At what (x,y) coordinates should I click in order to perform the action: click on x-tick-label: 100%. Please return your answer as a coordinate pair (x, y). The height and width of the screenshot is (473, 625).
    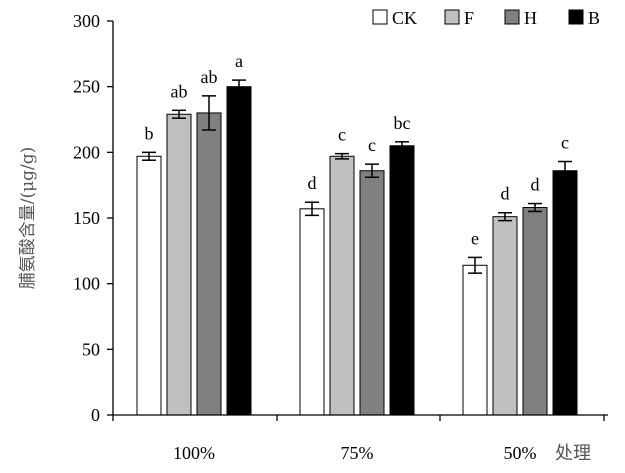
    Looking at the image, I should click on (194, 453).